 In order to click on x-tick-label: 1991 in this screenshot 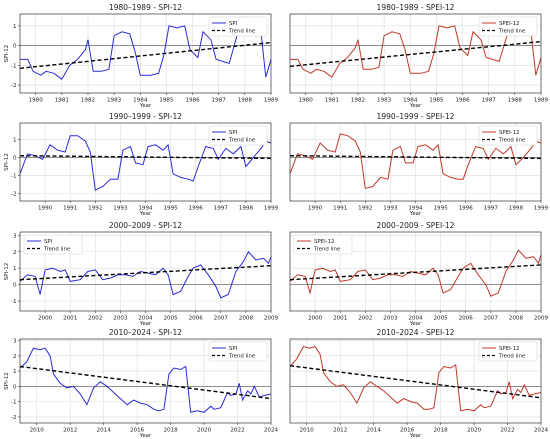, I will do `click(340, 209)`.